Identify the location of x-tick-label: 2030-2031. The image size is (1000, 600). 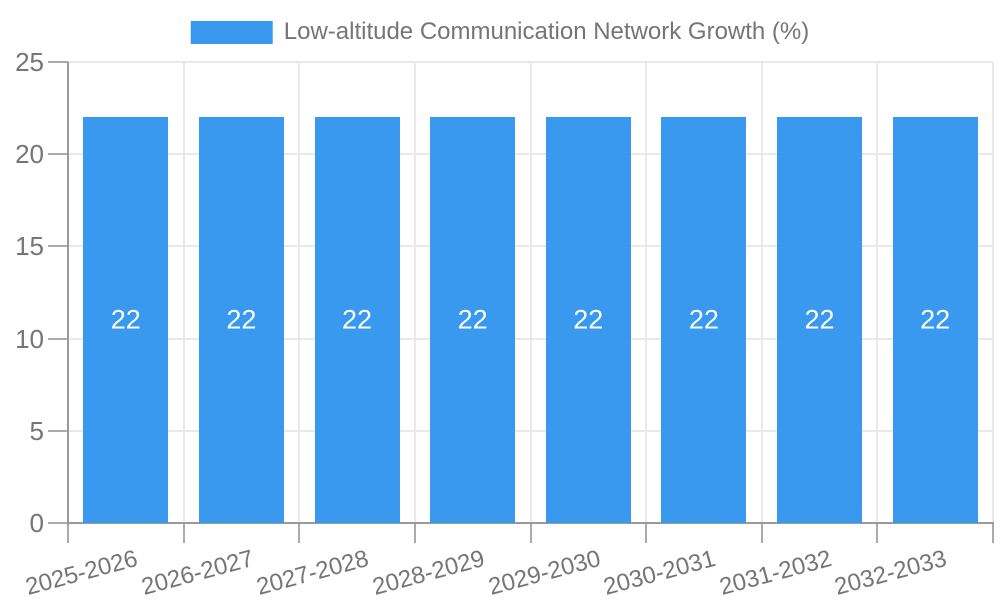
(659, 572).